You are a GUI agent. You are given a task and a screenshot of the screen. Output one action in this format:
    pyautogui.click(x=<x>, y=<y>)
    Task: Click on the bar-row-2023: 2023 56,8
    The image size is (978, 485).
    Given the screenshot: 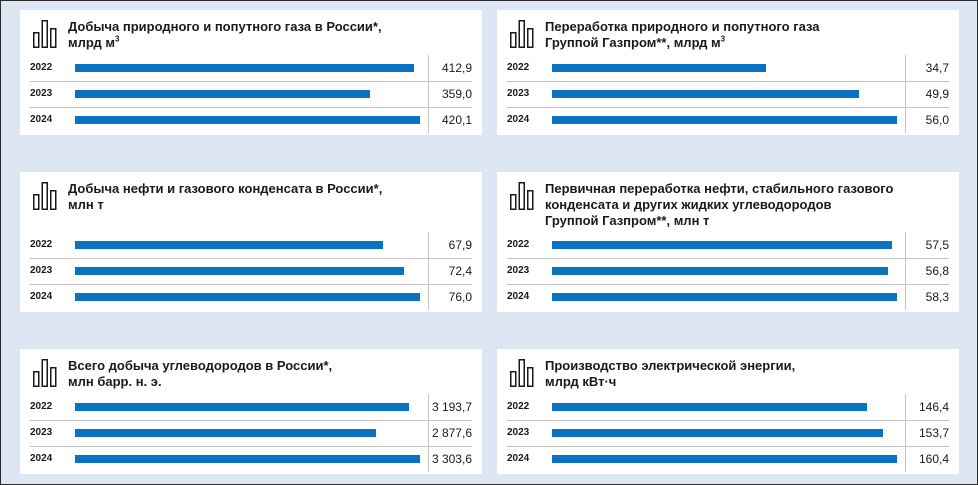 What is the action you would take?
    pyautogui.click(x=728, y=271)
    